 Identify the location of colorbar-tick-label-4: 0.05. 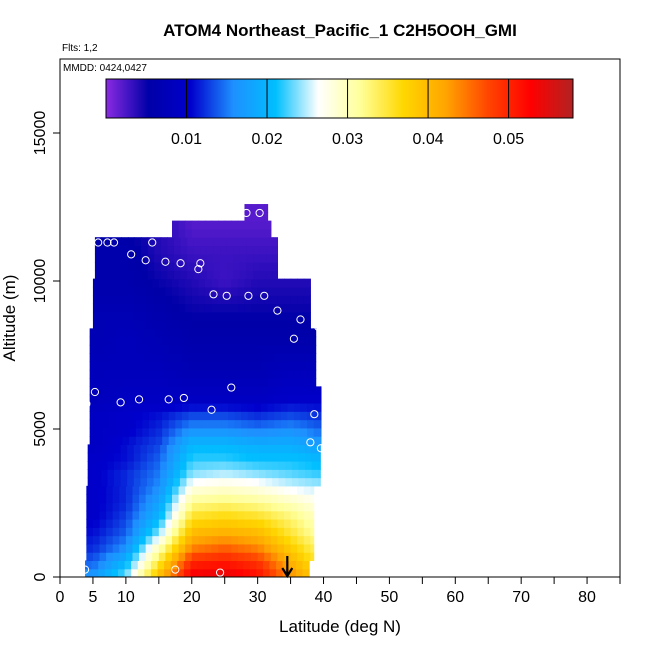
(508, 139).